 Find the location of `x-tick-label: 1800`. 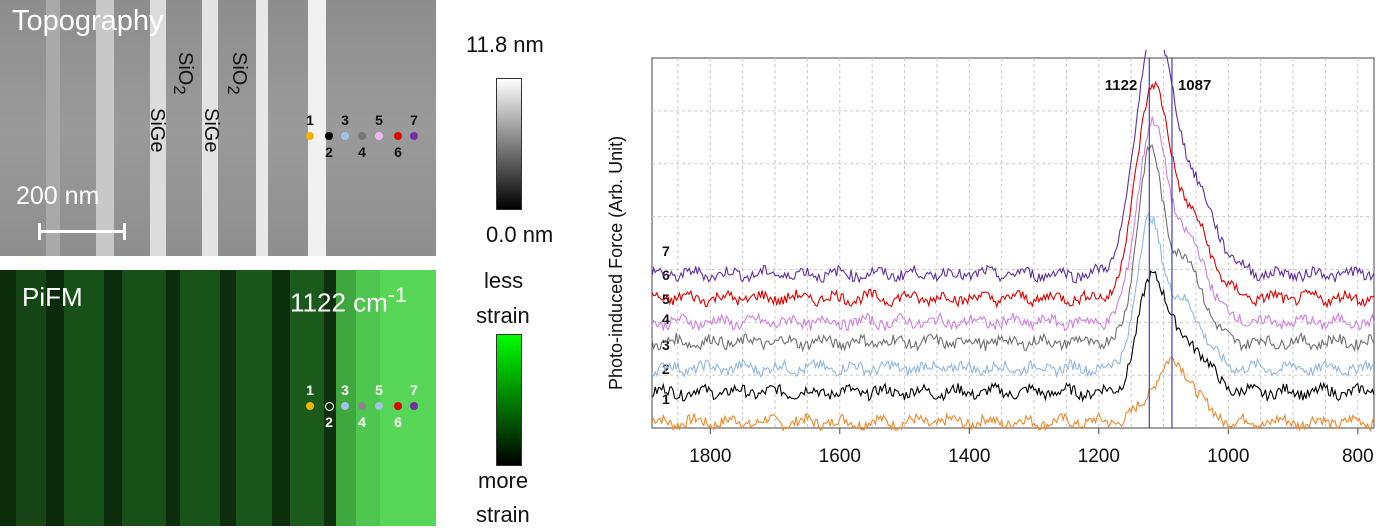

x-tick-label: 1800 is located at coordinates (710, 456).